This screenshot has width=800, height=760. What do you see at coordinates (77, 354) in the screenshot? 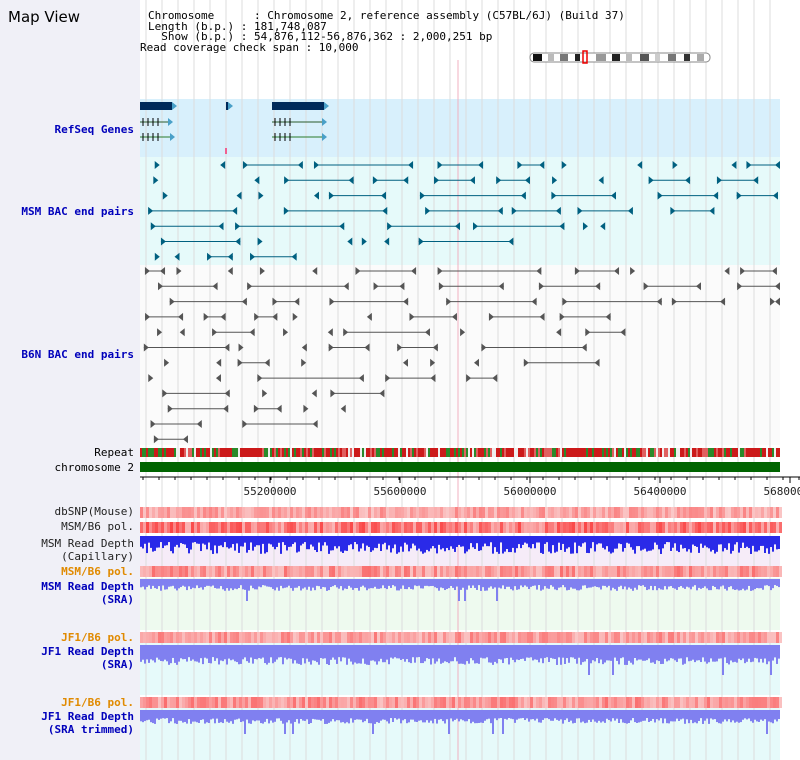
I see `track-label-b6n-bac: B6N BAC end pairs` at bounding box center [77, 354].